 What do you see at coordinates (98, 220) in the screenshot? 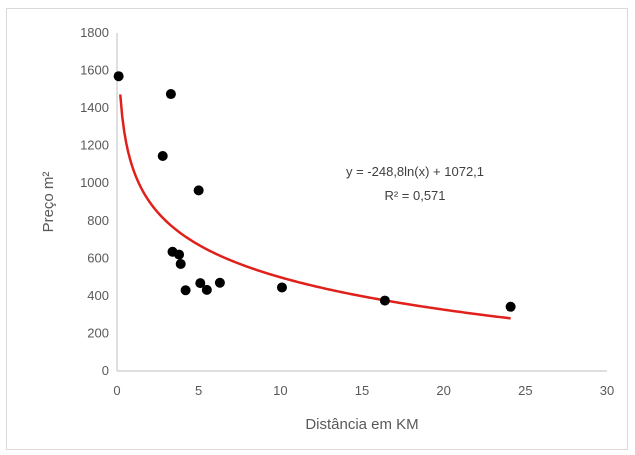
I see `y-tick-label: 800` at bounding box center [98, 220].